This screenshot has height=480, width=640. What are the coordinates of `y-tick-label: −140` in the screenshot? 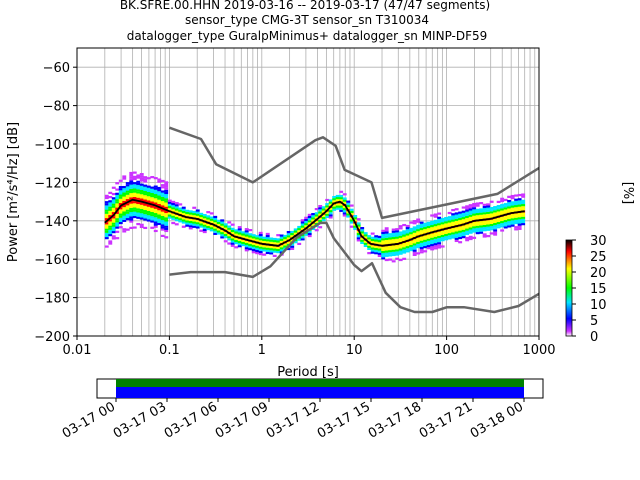 It's located at (52, 222).